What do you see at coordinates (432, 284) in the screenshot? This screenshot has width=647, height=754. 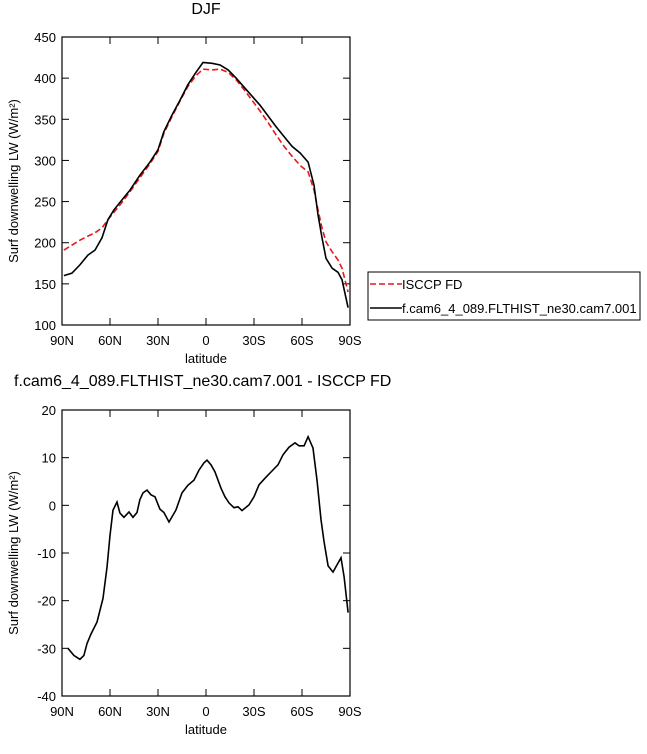 I see `legend-label: ISCCP FD` at bounding box center [432, 284].